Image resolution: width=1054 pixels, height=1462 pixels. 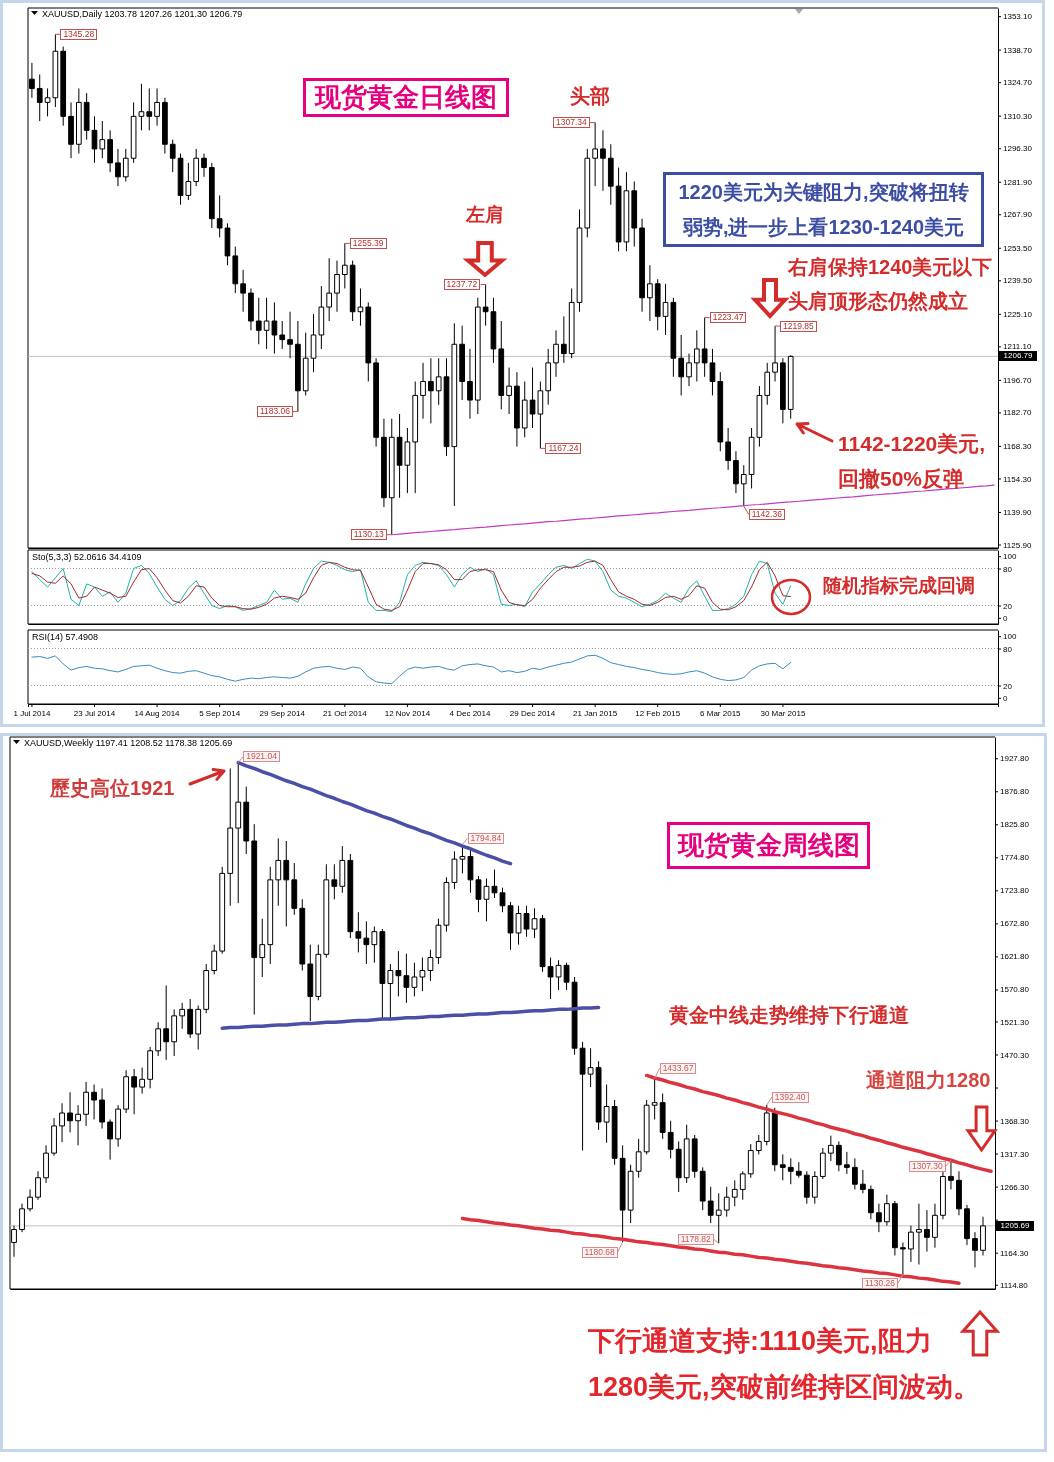 What do you see at coordinates (282, 713) in the screenshot?
I see `x-tick-label: 29 Sep 2014` at bounding box center [282, 713].